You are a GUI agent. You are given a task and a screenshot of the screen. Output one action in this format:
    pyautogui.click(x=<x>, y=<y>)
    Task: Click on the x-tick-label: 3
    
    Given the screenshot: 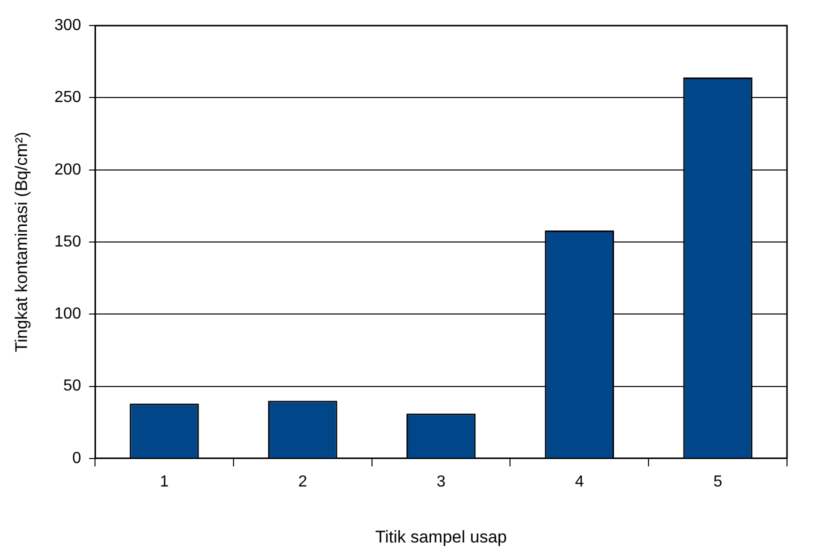 What is the action you would take?
    pyautogui.click(x=441, y=481)
    